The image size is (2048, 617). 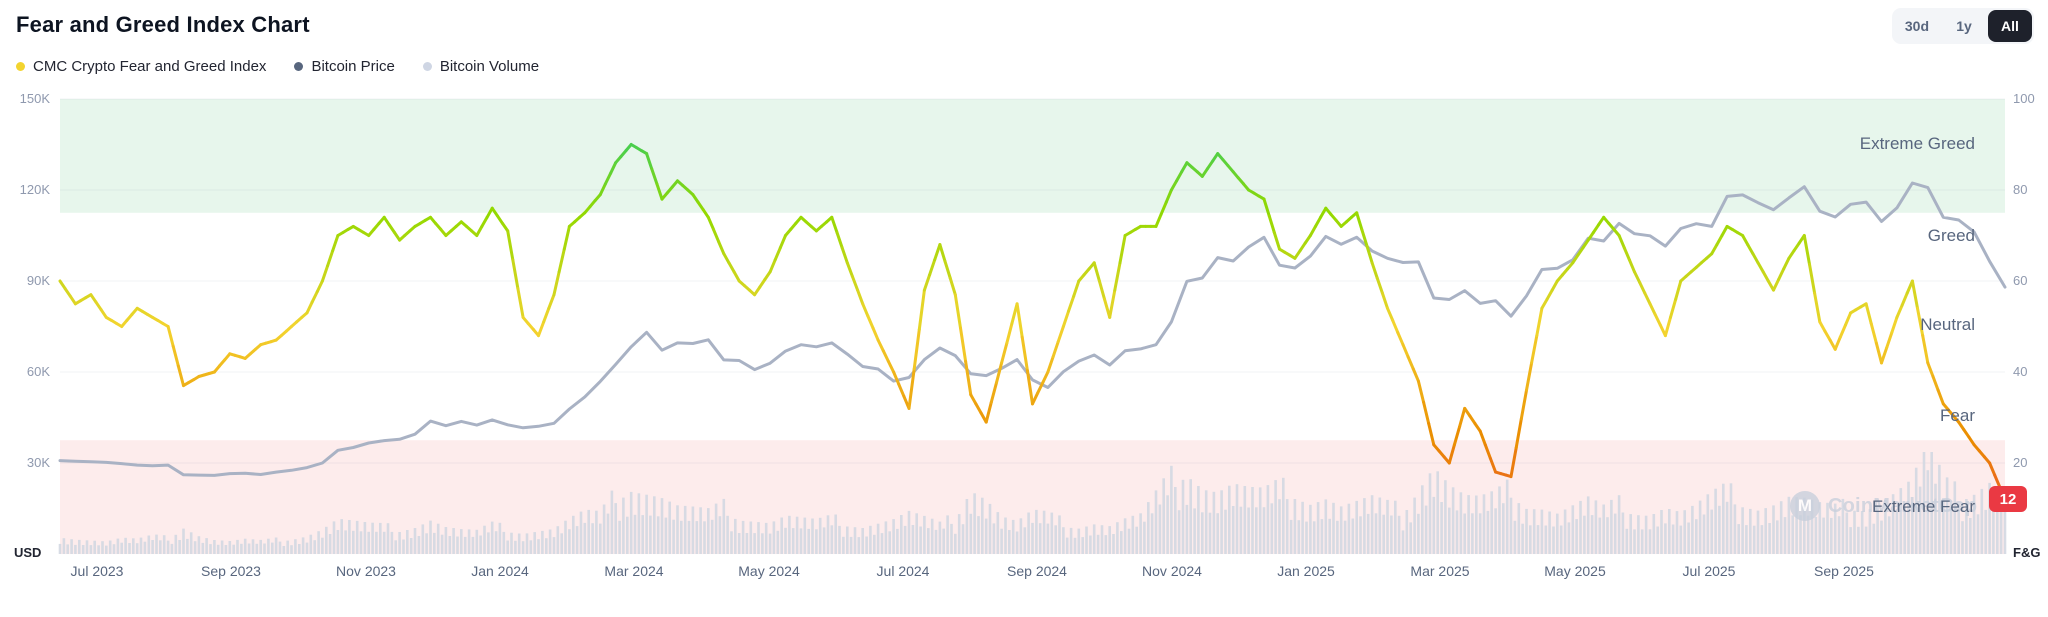 What do you see at coordinates (1917, 143) in the screenshot?
I see `zone-label-extreme-greed: Extreme Greed` at bounding box center [1917, 143].